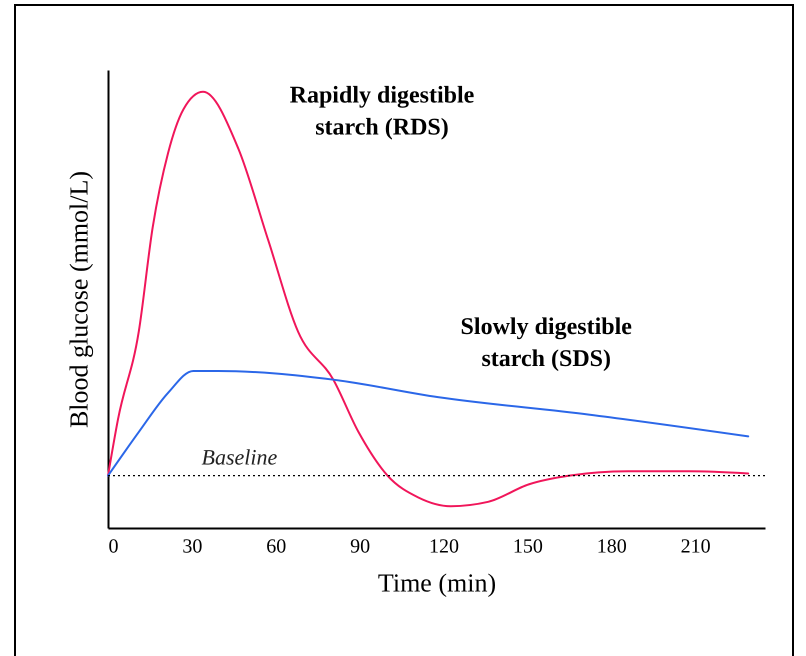 The image size is (806, 656). Describe the element at coordinates (382, 111) in the screenshot. I see `text: Rapidly digestible starch (RDS)` at that location.